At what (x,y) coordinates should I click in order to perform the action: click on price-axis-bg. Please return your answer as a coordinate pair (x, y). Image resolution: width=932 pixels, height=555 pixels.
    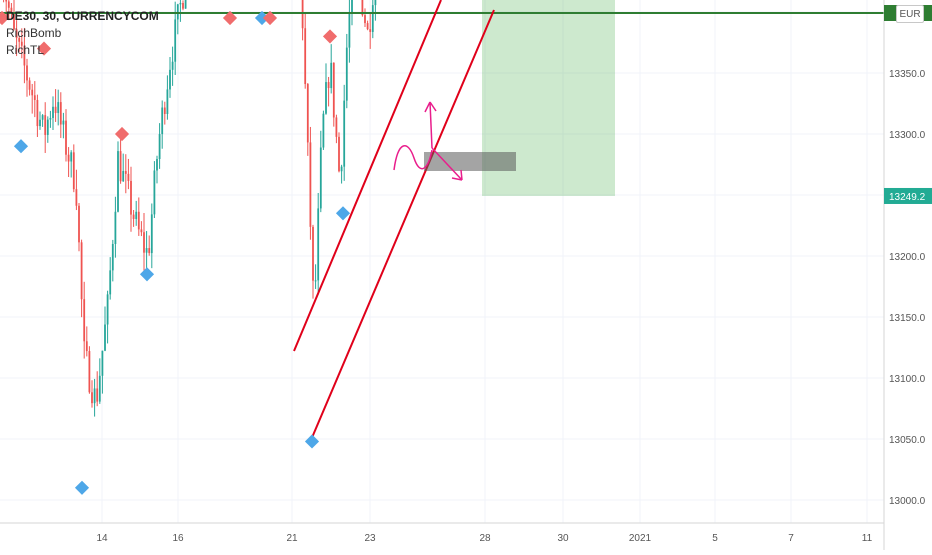
    Looking at the image, I should click on (908, 275).